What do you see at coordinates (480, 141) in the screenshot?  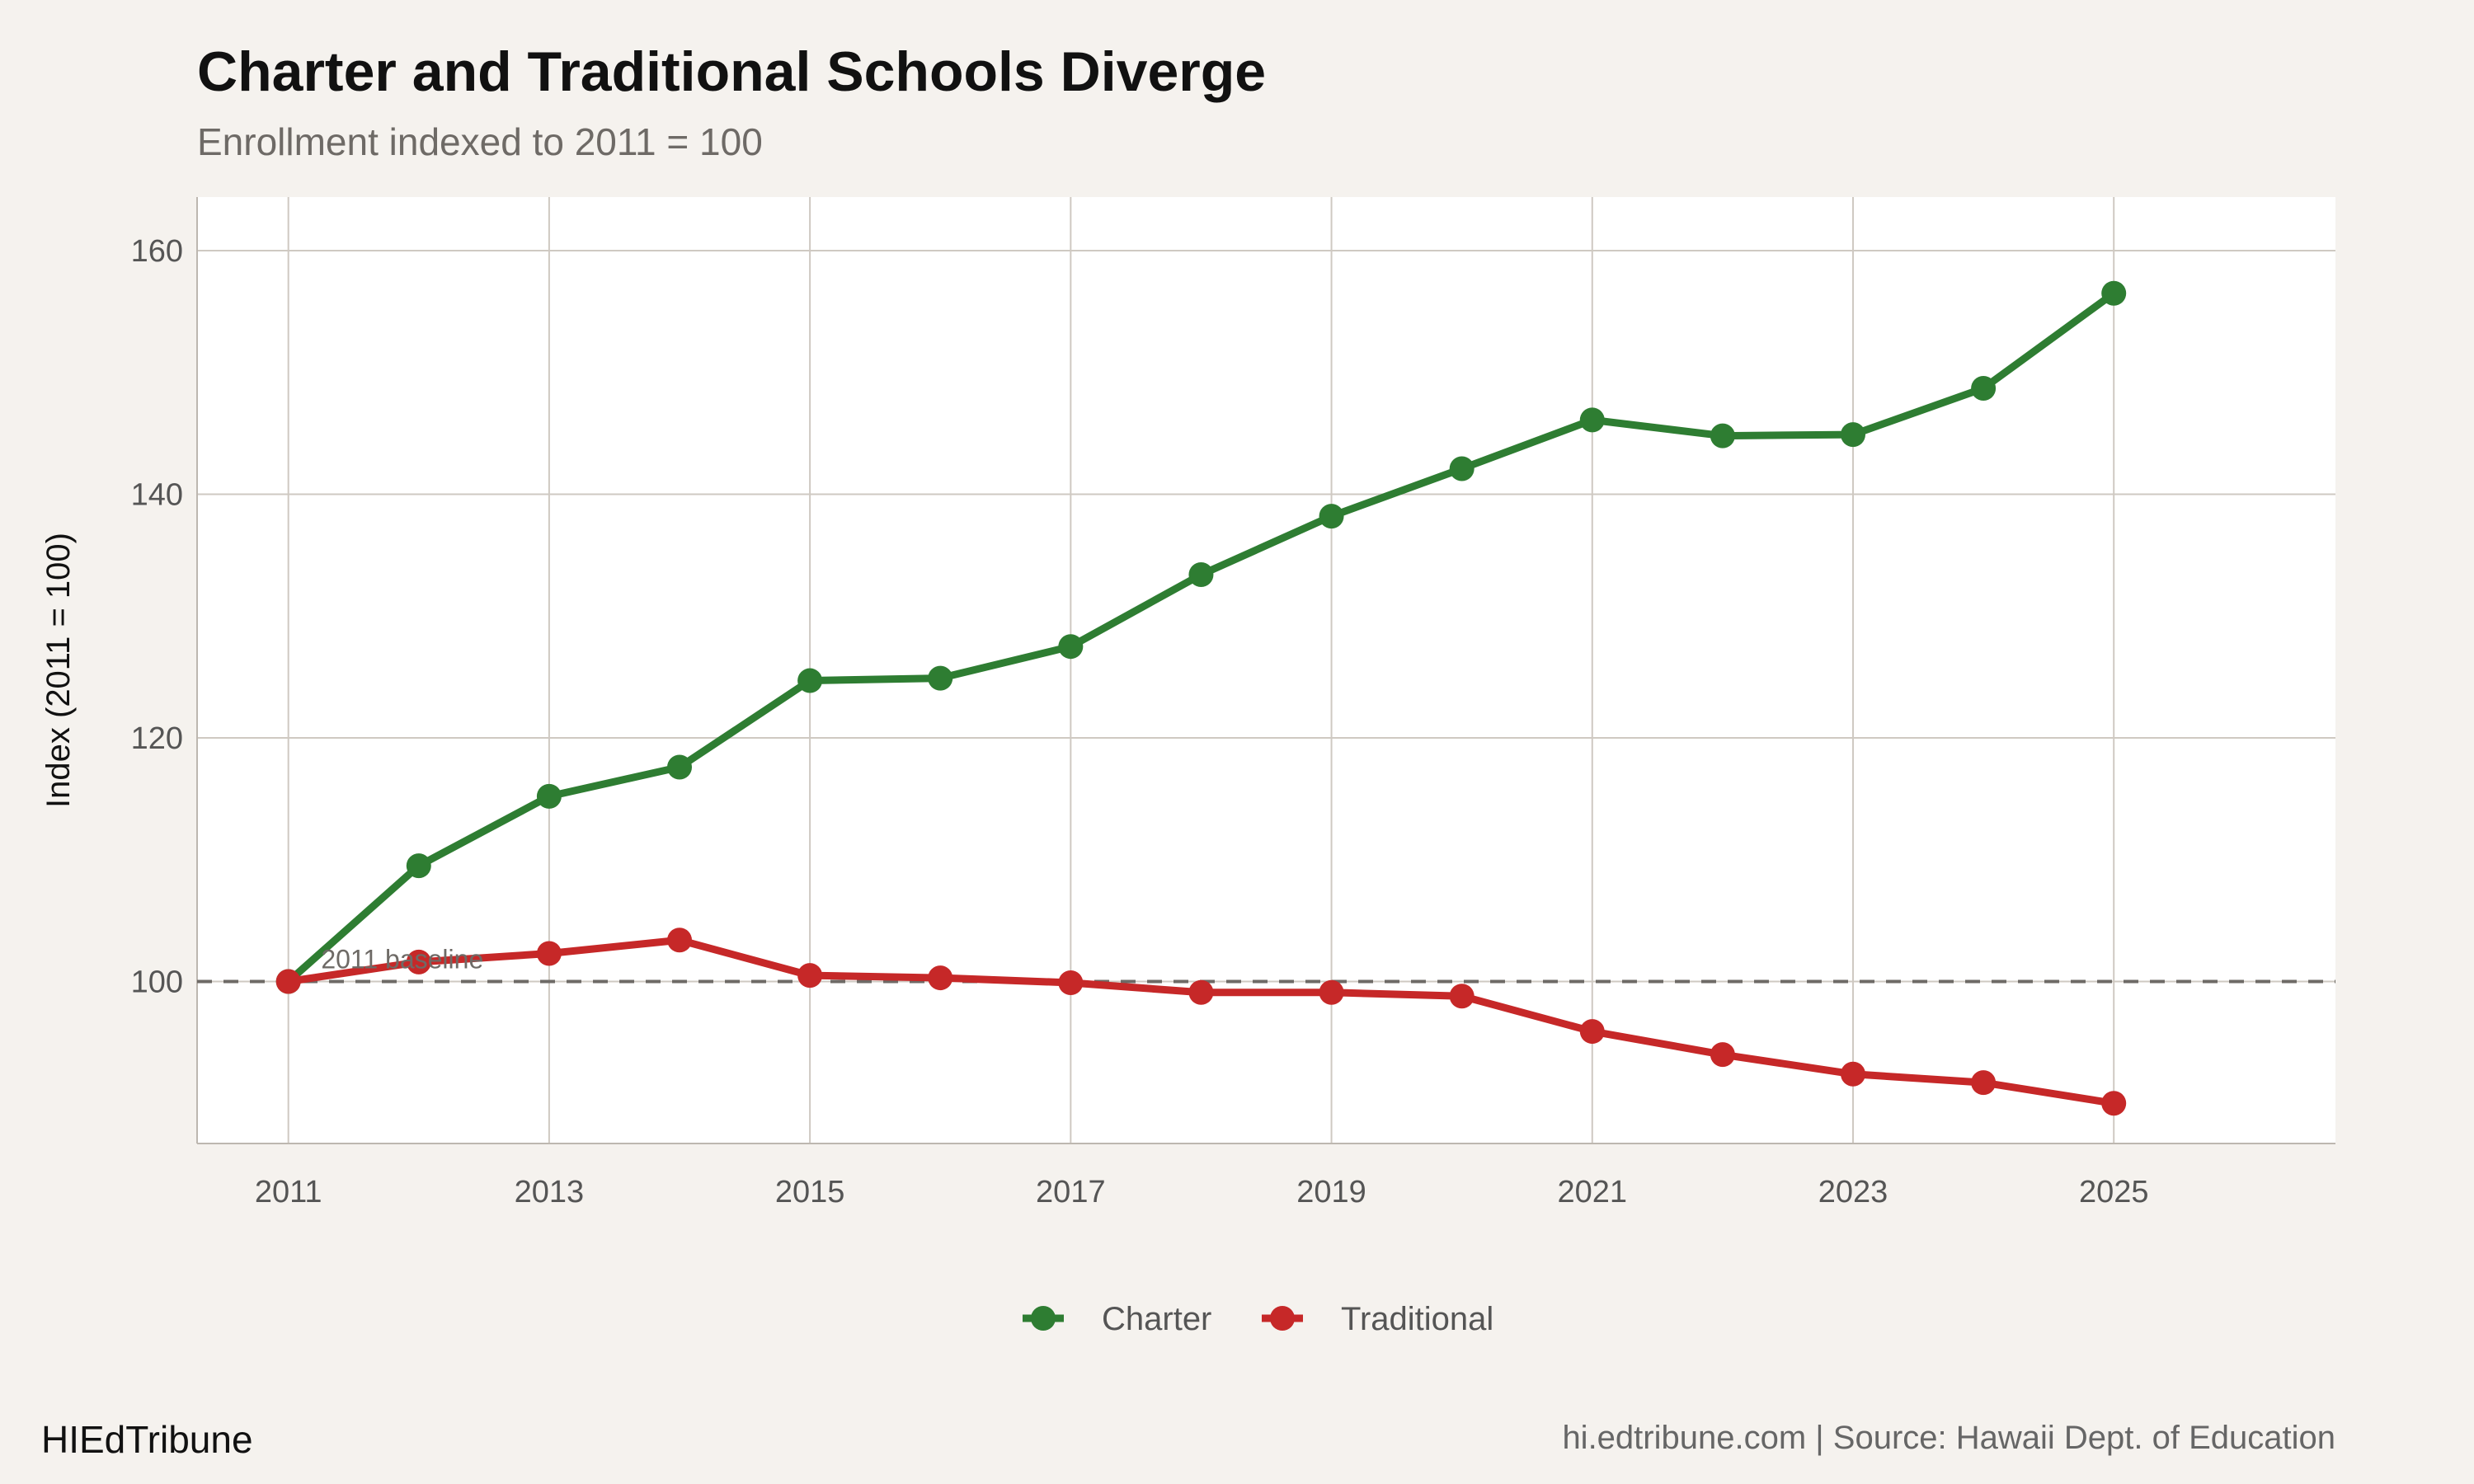 I see `chart-subtitle: Enrollment indexed to 2011 = 100` at bounding box center [480, 141].